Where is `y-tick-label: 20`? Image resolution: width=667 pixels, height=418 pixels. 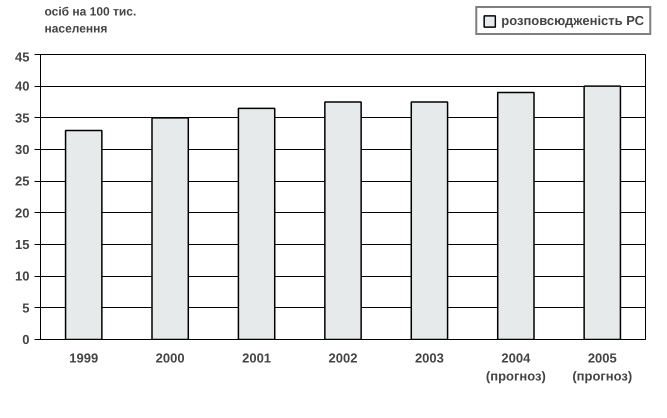 y-tick-label: 20 is located at coordinates (22, 212).